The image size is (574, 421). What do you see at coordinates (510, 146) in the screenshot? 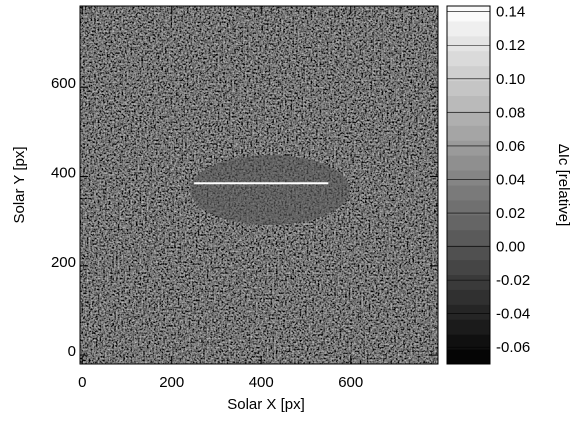
I see `colorbar-tick-label: 0.06` at bounding box center [510, 146].